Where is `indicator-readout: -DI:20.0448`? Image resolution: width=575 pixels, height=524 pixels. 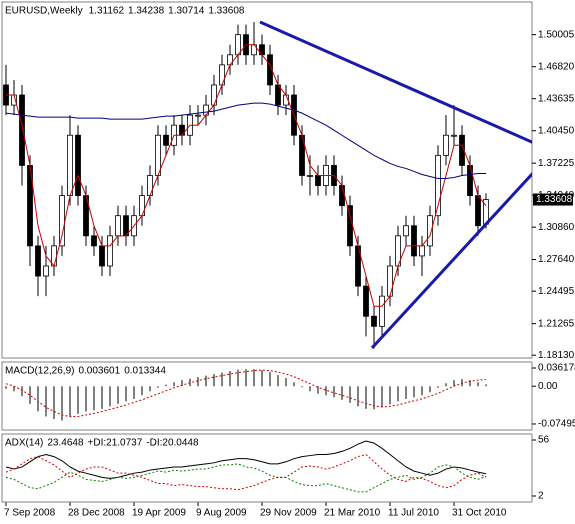 indicator-readout: -DI:20.0448 is located at coordinates (172, 443).